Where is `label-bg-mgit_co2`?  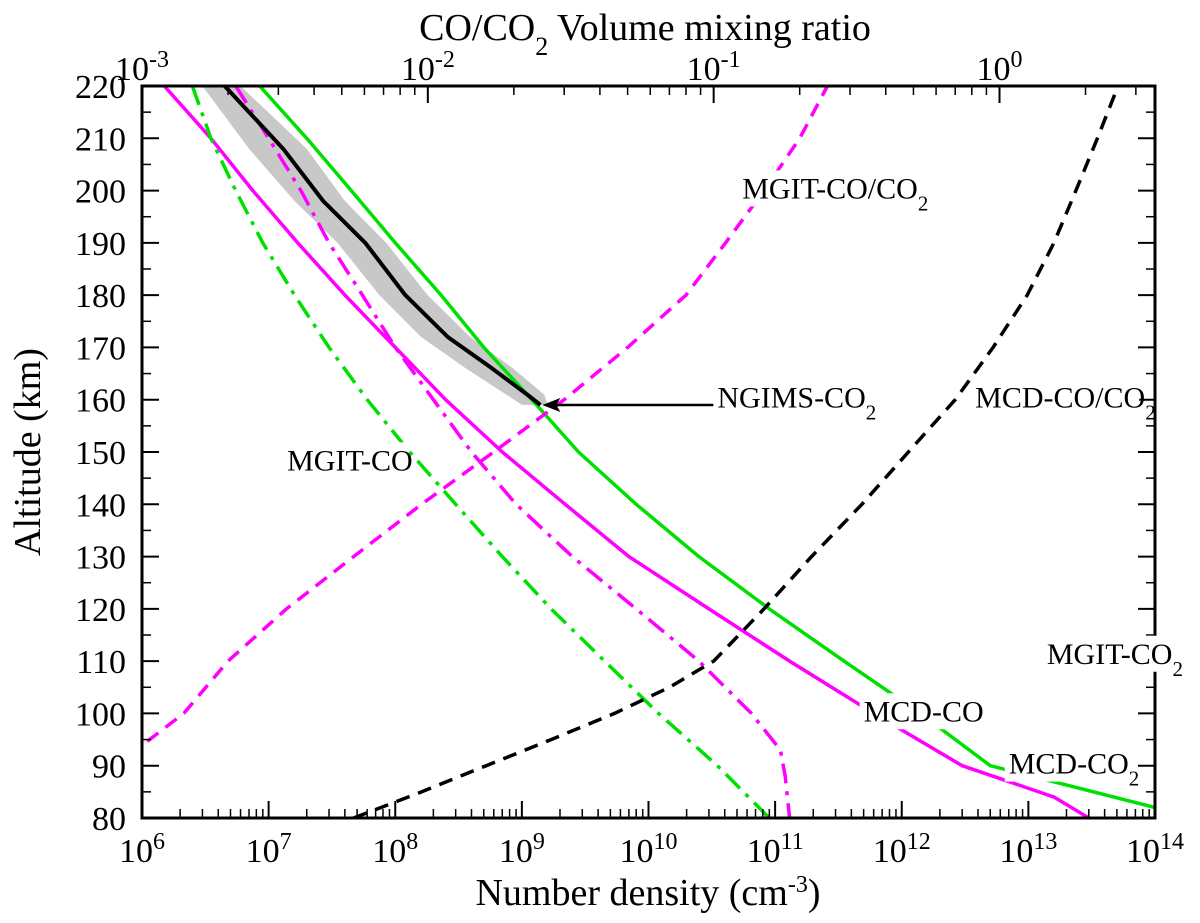 label-bg-mgit_co2 is located at coordinates (1110, 653).